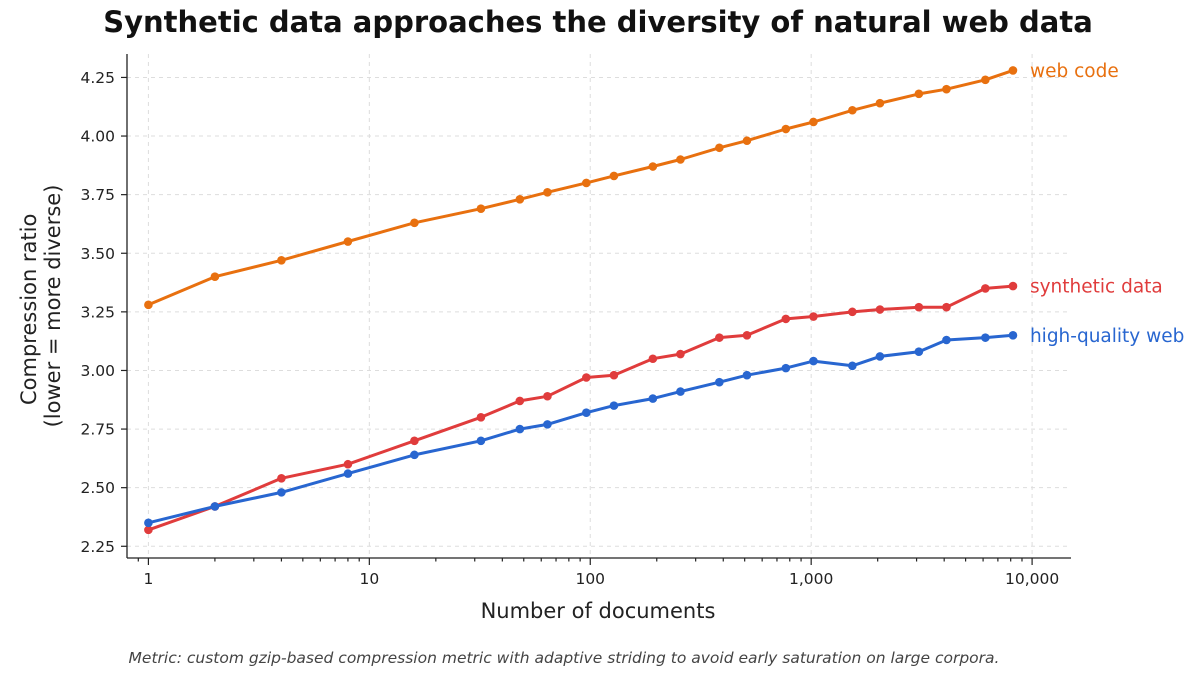 The width and height of the screenshot is (1200, 675). What do you see at coordinates (97, 430) in the screenshot?
I see `y-tick-label: 2.75` at bounding box center [97, 430].